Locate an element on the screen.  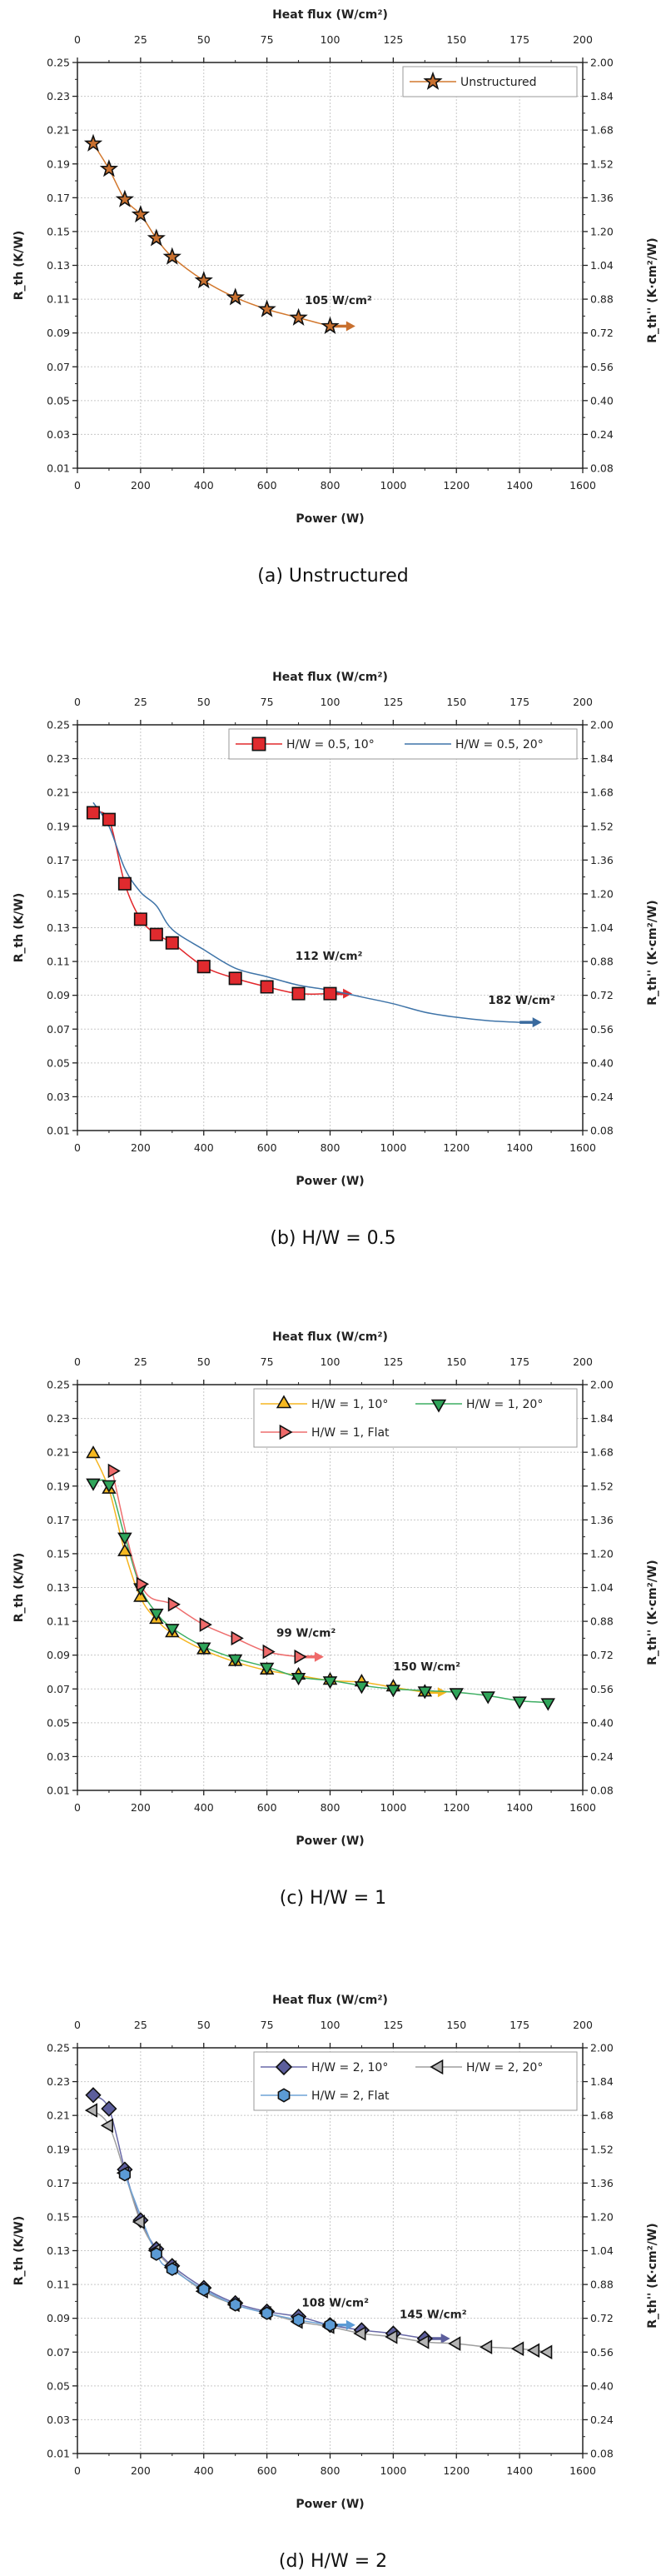
y2-tick-label: 2.00 is located at coordinates (602, 63).